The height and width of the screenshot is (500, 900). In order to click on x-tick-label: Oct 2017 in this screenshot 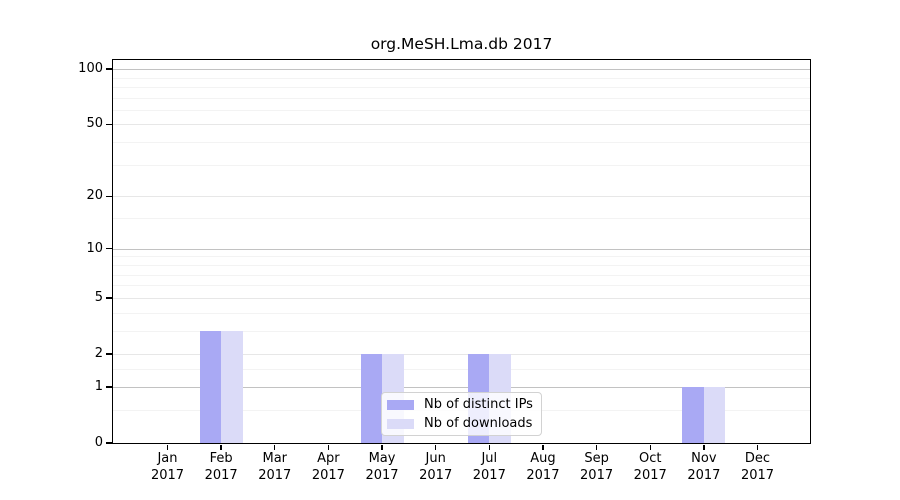, I will do `click(650, 467)`.